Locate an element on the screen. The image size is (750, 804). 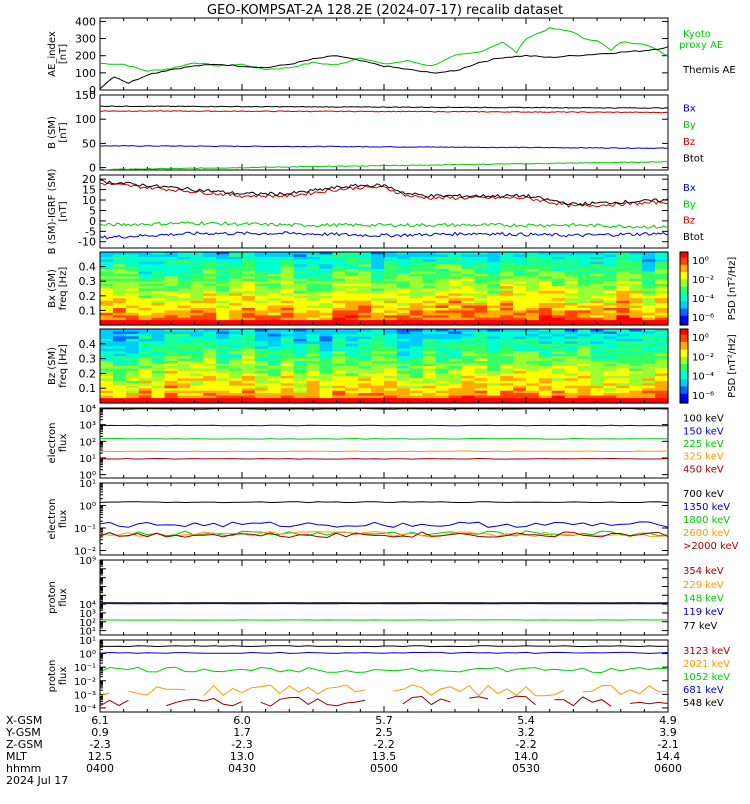
y-tick-label: 10³ is located at coordinates (87, 426).